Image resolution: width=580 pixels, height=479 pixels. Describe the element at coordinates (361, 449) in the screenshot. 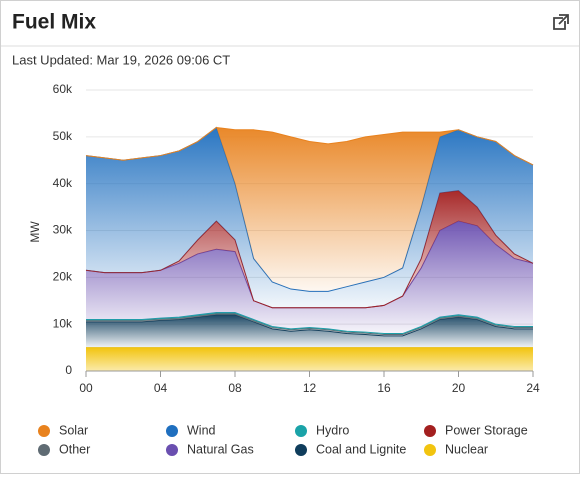

I see `legend-label: Coal and Lignite` at that location.